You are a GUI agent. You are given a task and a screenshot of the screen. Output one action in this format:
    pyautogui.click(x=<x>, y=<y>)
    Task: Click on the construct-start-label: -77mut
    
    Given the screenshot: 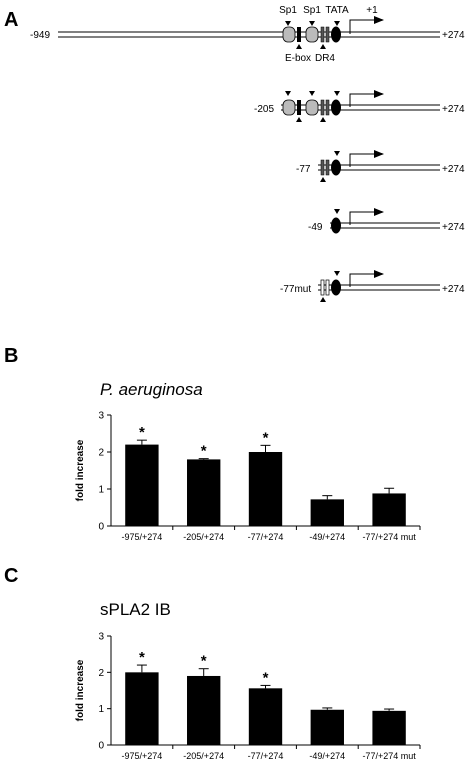 What is the action you would take?
    pyautogui.click(x=295, y=289)
    